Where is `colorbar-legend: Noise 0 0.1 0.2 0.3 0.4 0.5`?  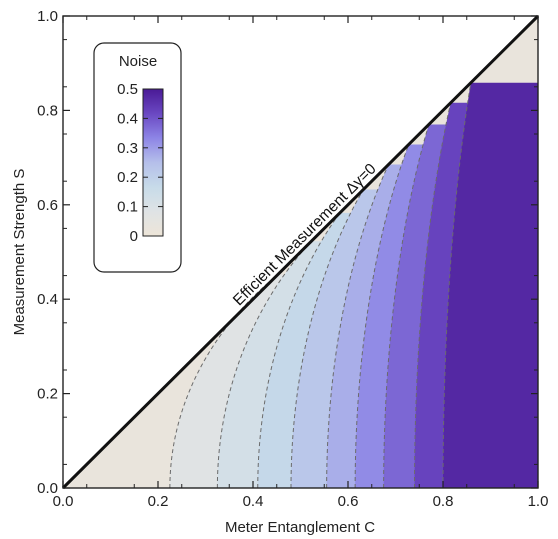
colorbar-legend: Noise 0 0.1 0.2 0.3 0.4 0.5 is located at coordinates (137, 157).